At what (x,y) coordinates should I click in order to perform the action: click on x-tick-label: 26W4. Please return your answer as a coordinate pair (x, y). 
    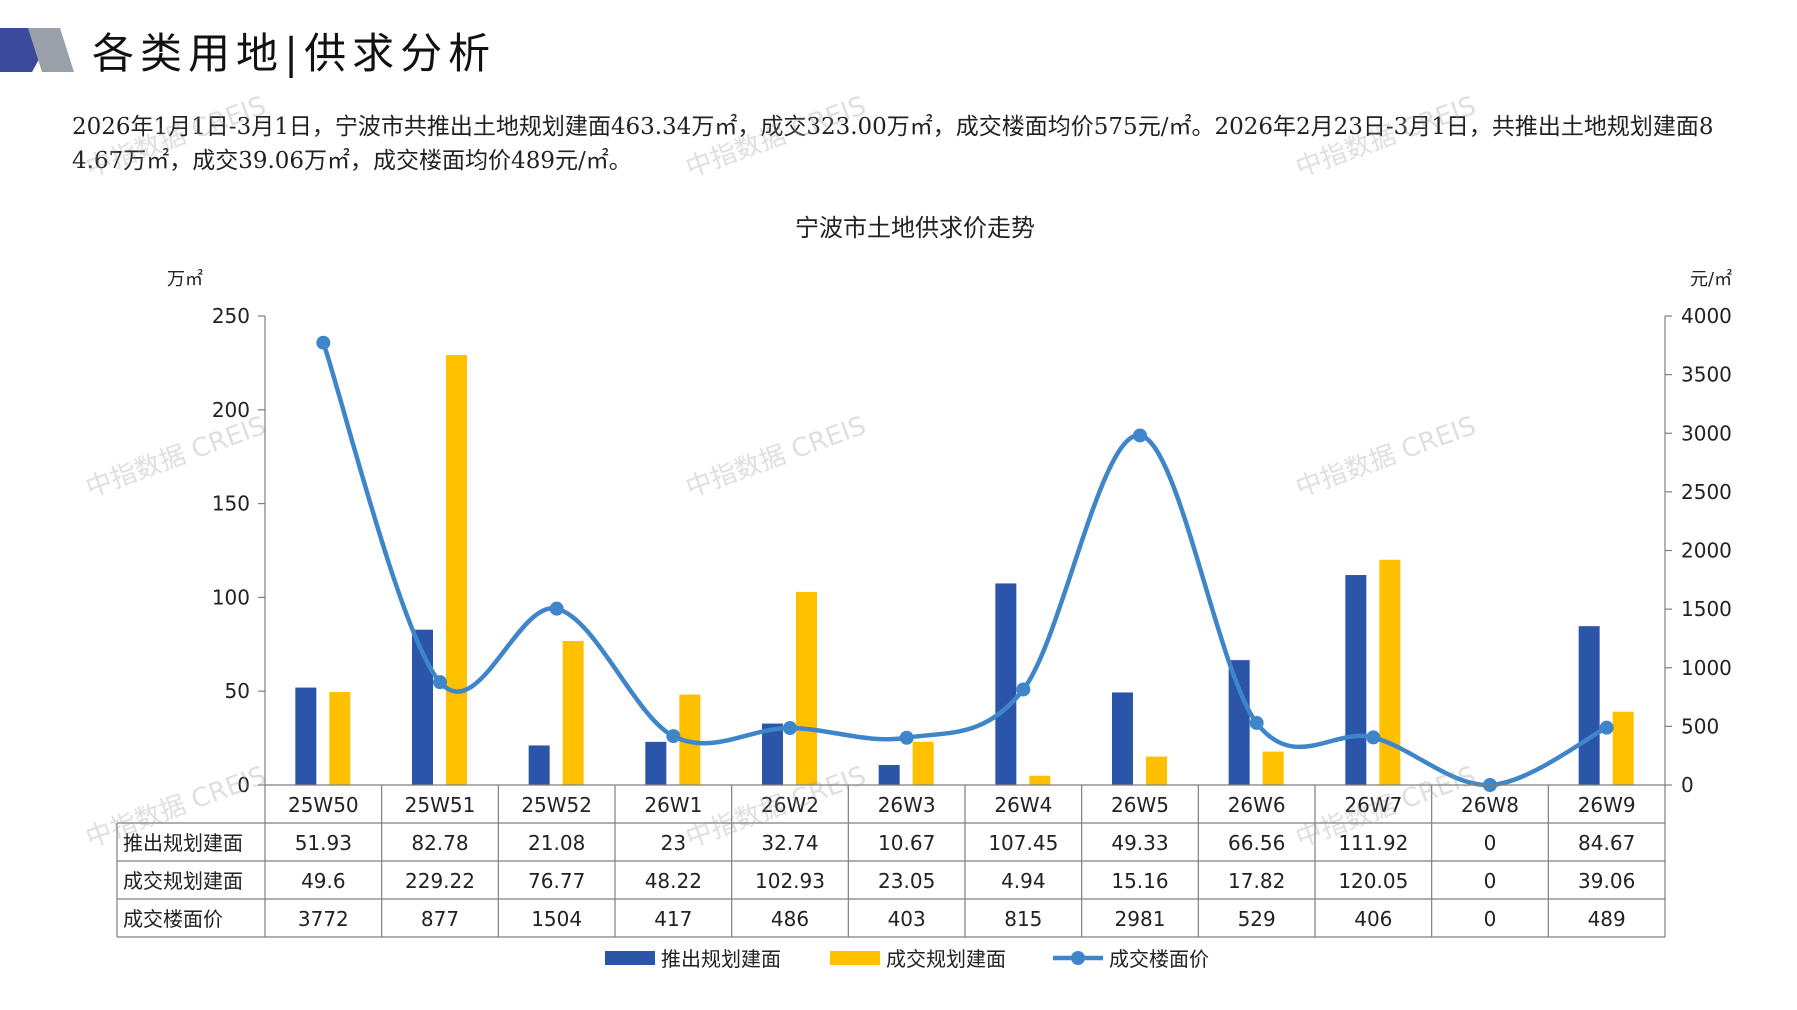
    Looking at the image, I should click on (1023, 805).